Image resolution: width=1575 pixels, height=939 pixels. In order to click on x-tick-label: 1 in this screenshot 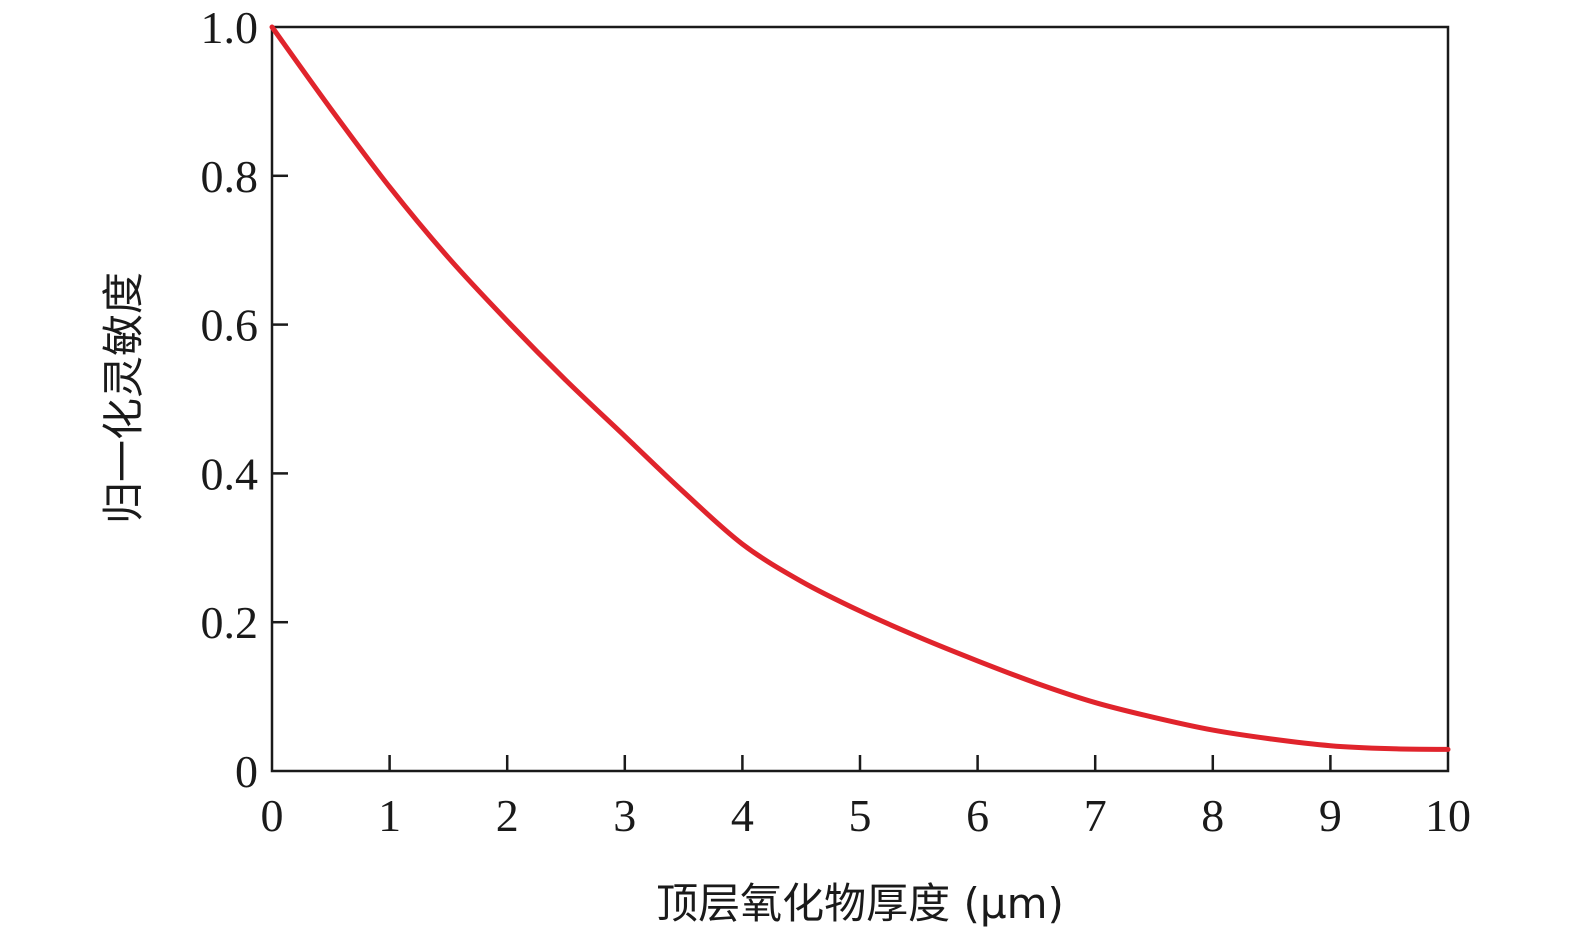, I will do `click(389, 815)`.